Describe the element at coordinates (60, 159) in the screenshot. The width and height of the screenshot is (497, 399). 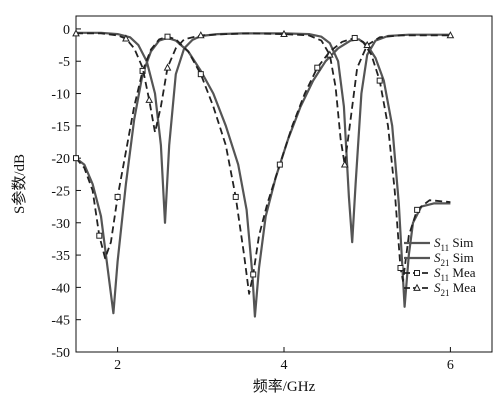
I see `y-tick-label: -20` at that location.